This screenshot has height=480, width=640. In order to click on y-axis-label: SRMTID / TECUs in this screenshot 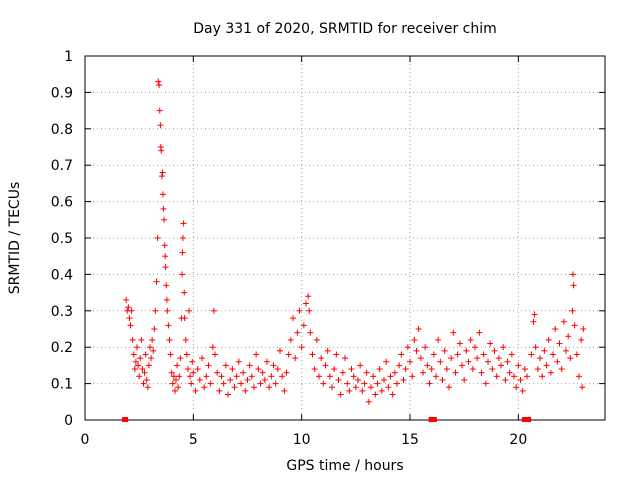, I will do `click(15, 238)`.